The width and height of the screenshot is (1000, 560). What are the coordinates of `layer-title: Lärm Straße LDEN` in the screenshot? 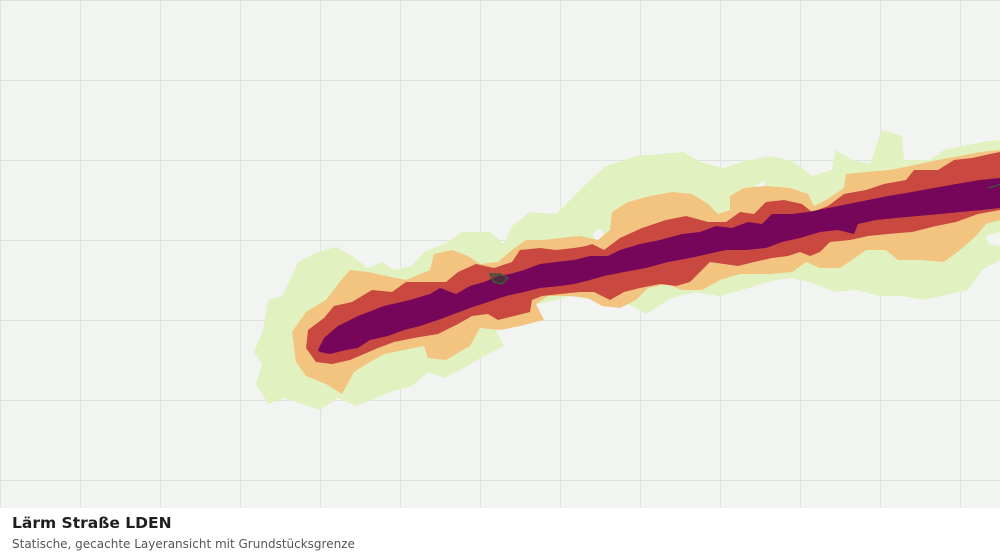 It's located at (92, 523).